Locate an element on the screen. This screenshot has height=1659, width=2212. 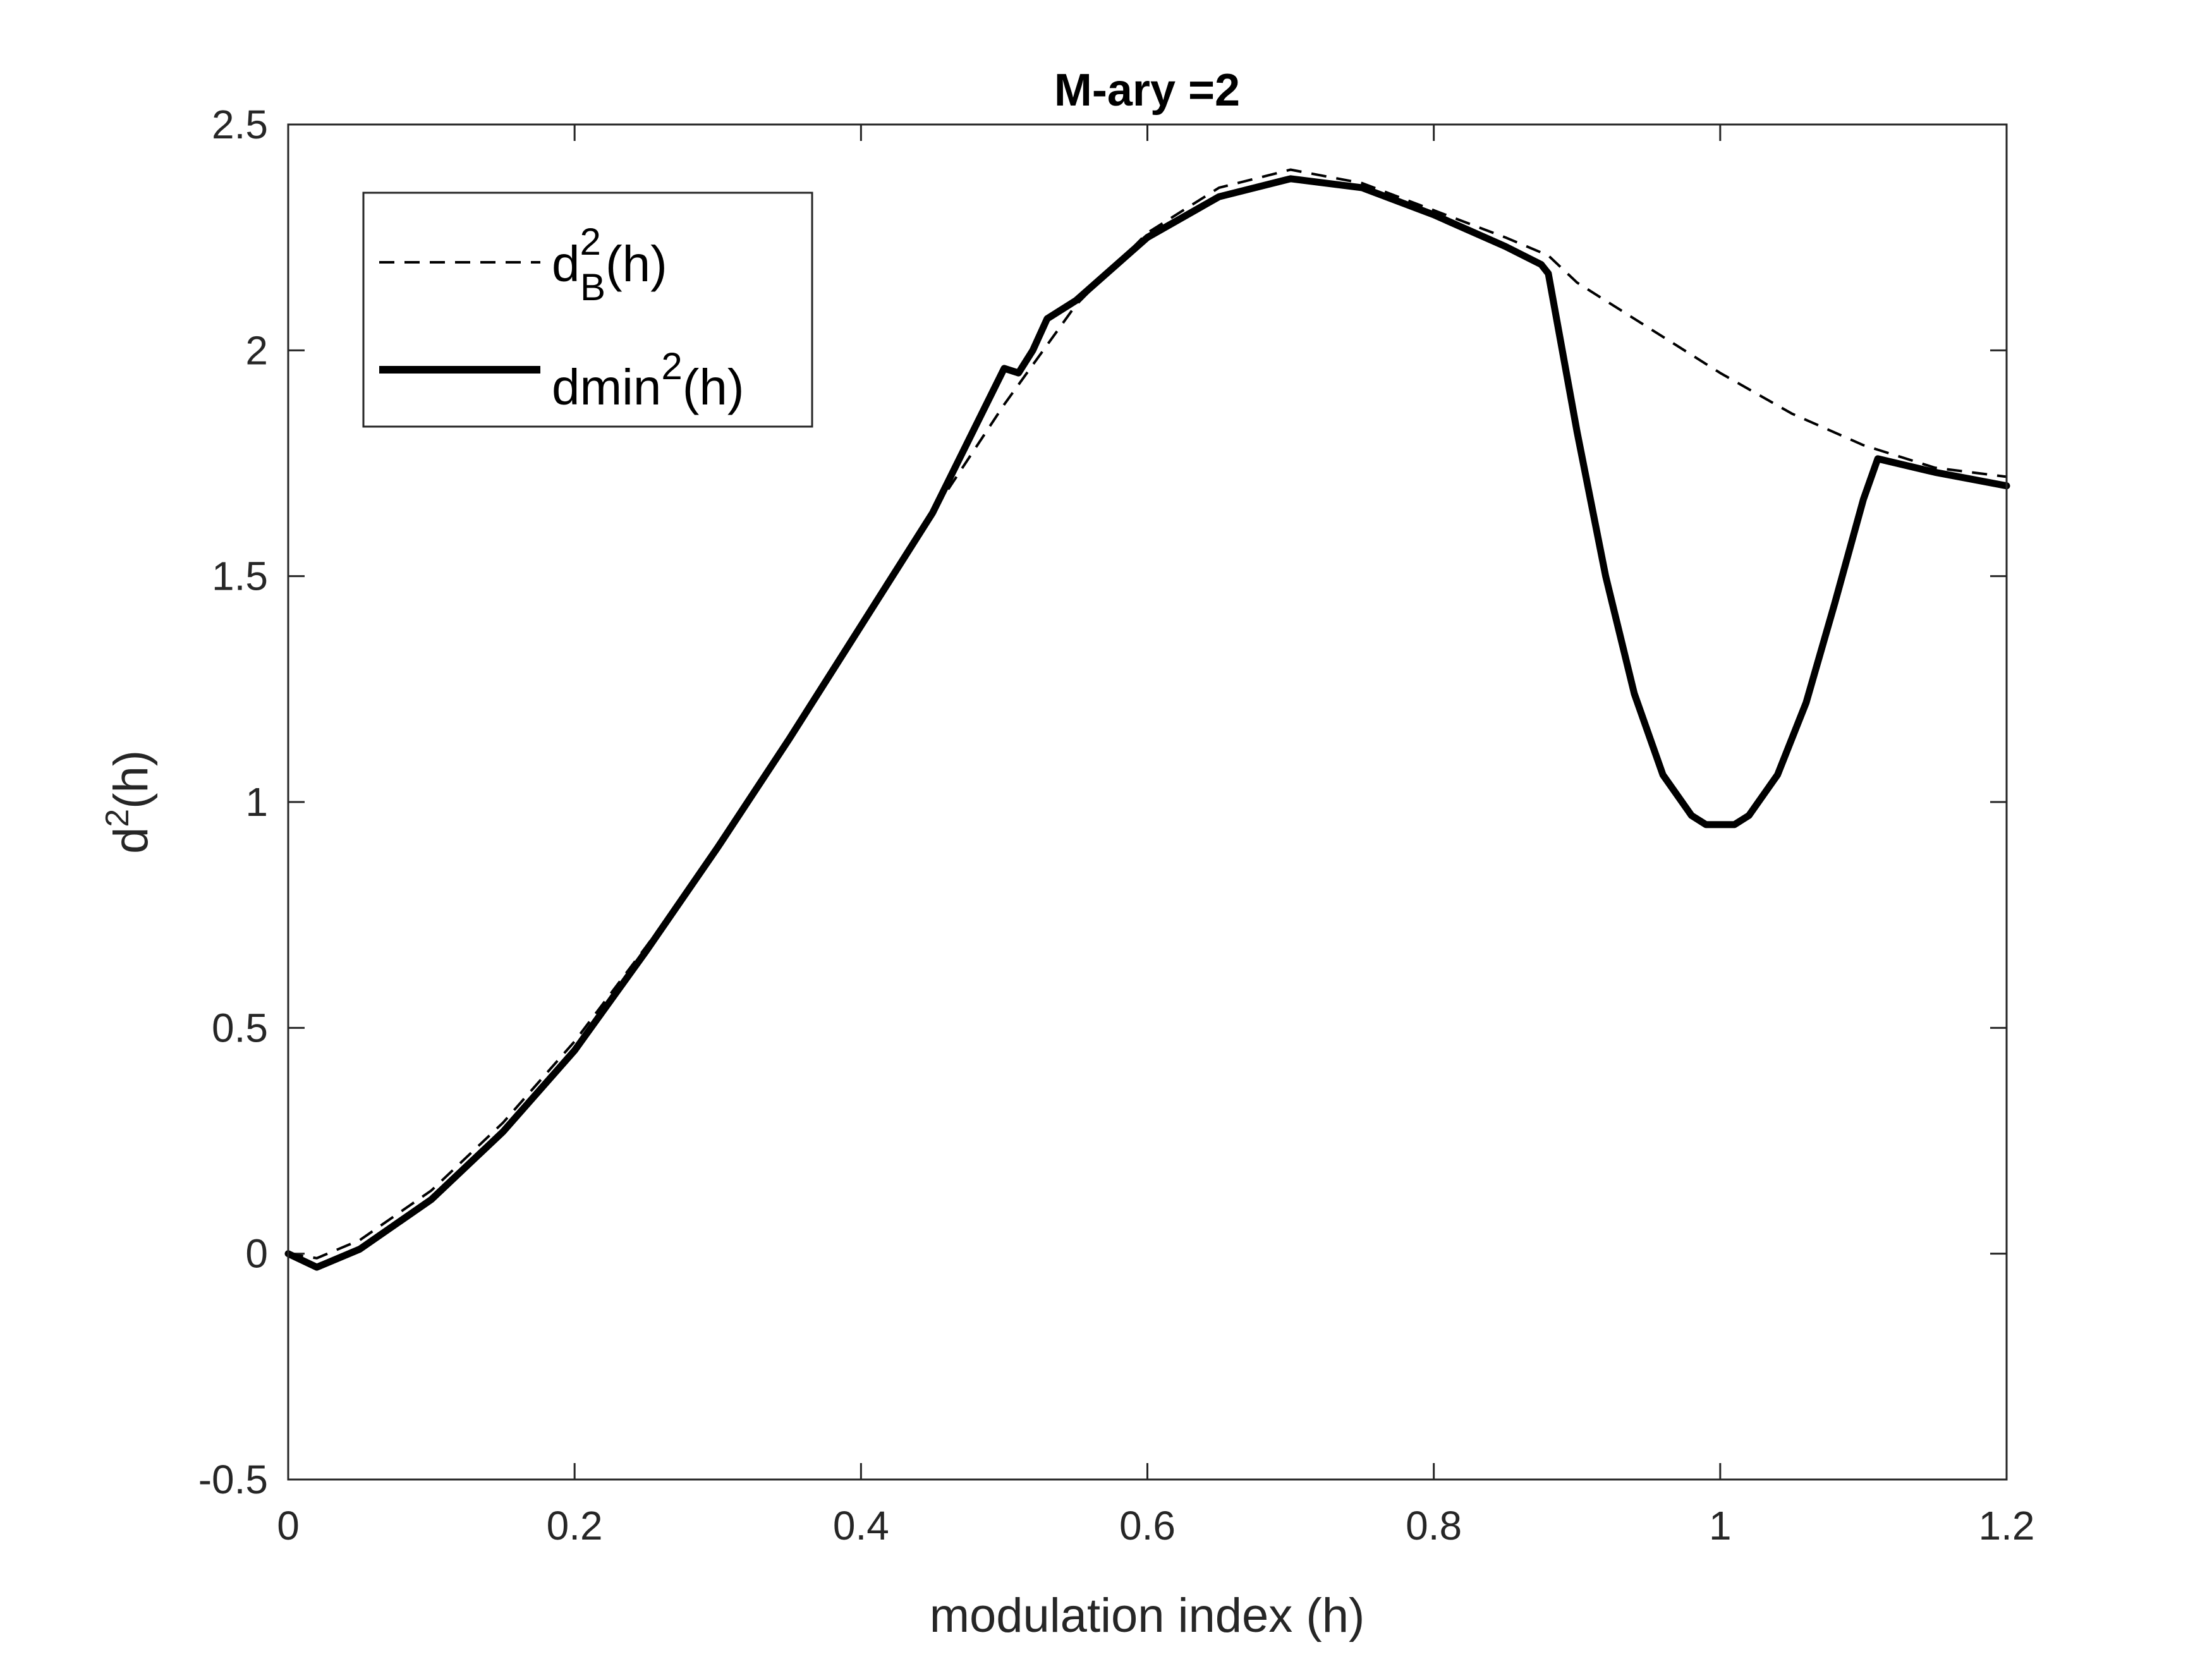
x-tick-label: 1.2 is located at coordinates (2007, 1525).